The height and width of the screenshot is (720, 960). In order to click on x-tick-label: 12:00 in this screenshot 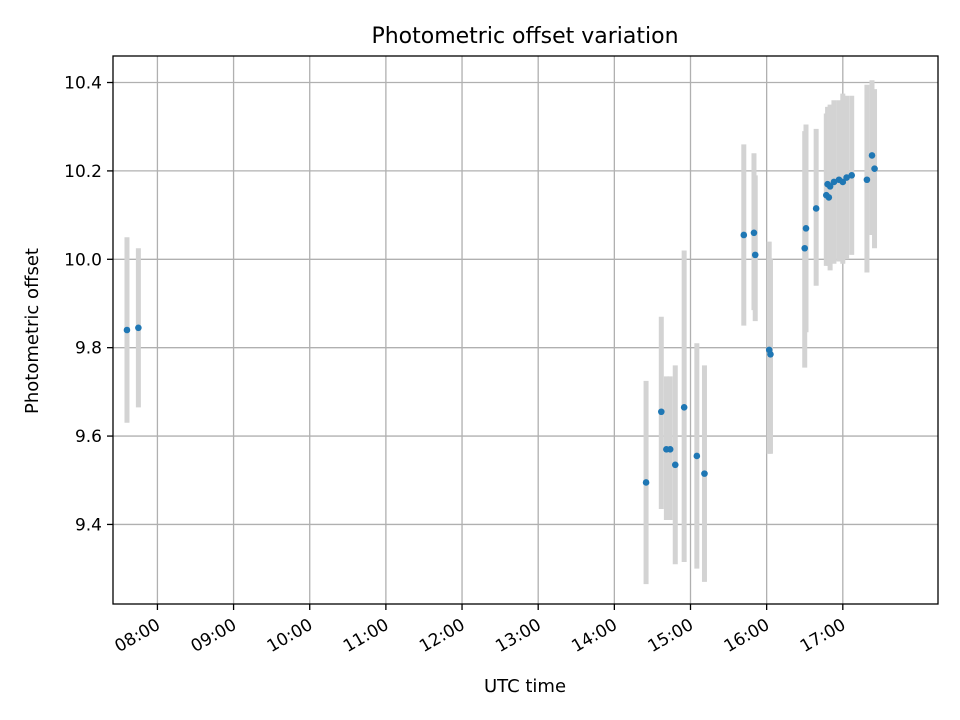, I will do `click(442, 636)`.